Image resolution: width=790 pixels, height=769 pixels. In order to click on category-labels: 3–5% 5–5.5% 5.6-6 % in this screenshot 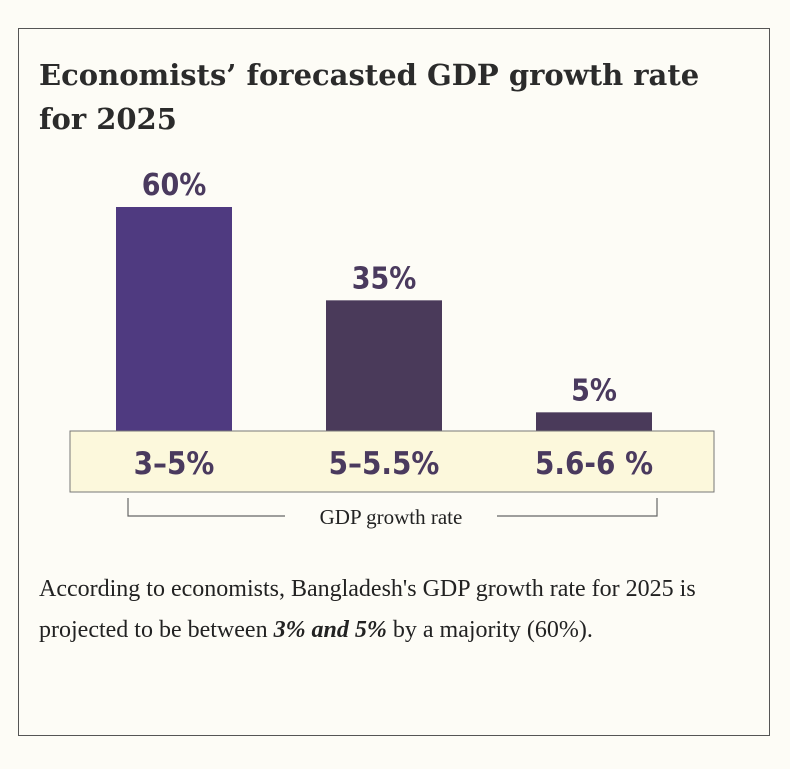, I will do `click(393, 464)`.